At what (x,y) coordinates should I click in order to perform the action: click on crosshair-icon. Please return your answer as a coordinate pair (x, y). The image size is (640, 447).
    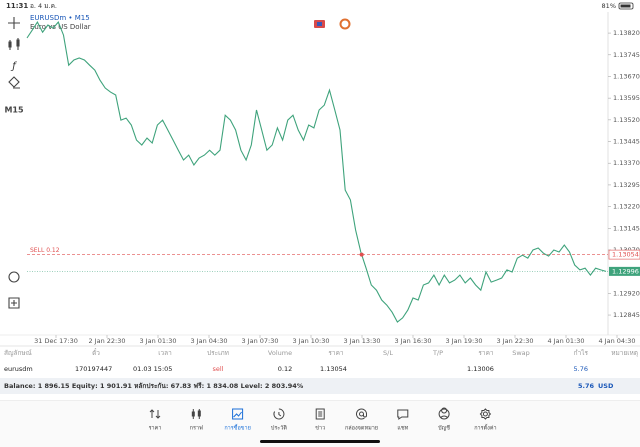
    Looking at the image, I should click on (14, 23).